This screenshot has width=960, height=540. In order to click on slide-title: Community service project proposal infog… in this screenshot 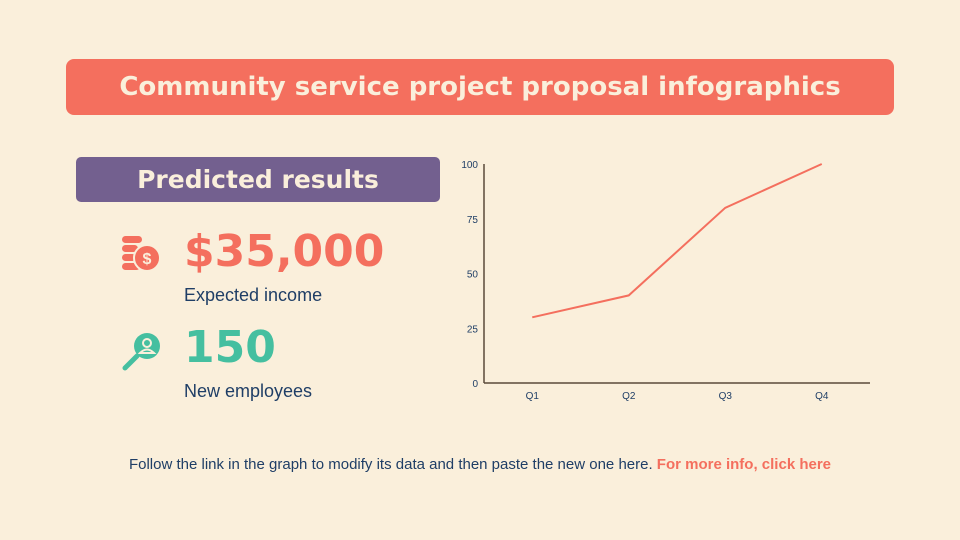, I will do `click(480, 87)`.